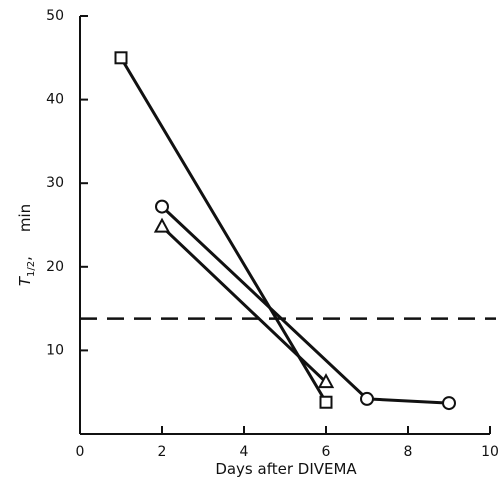  I want to click on x-tick-label-4: 4, so click(244, 452).